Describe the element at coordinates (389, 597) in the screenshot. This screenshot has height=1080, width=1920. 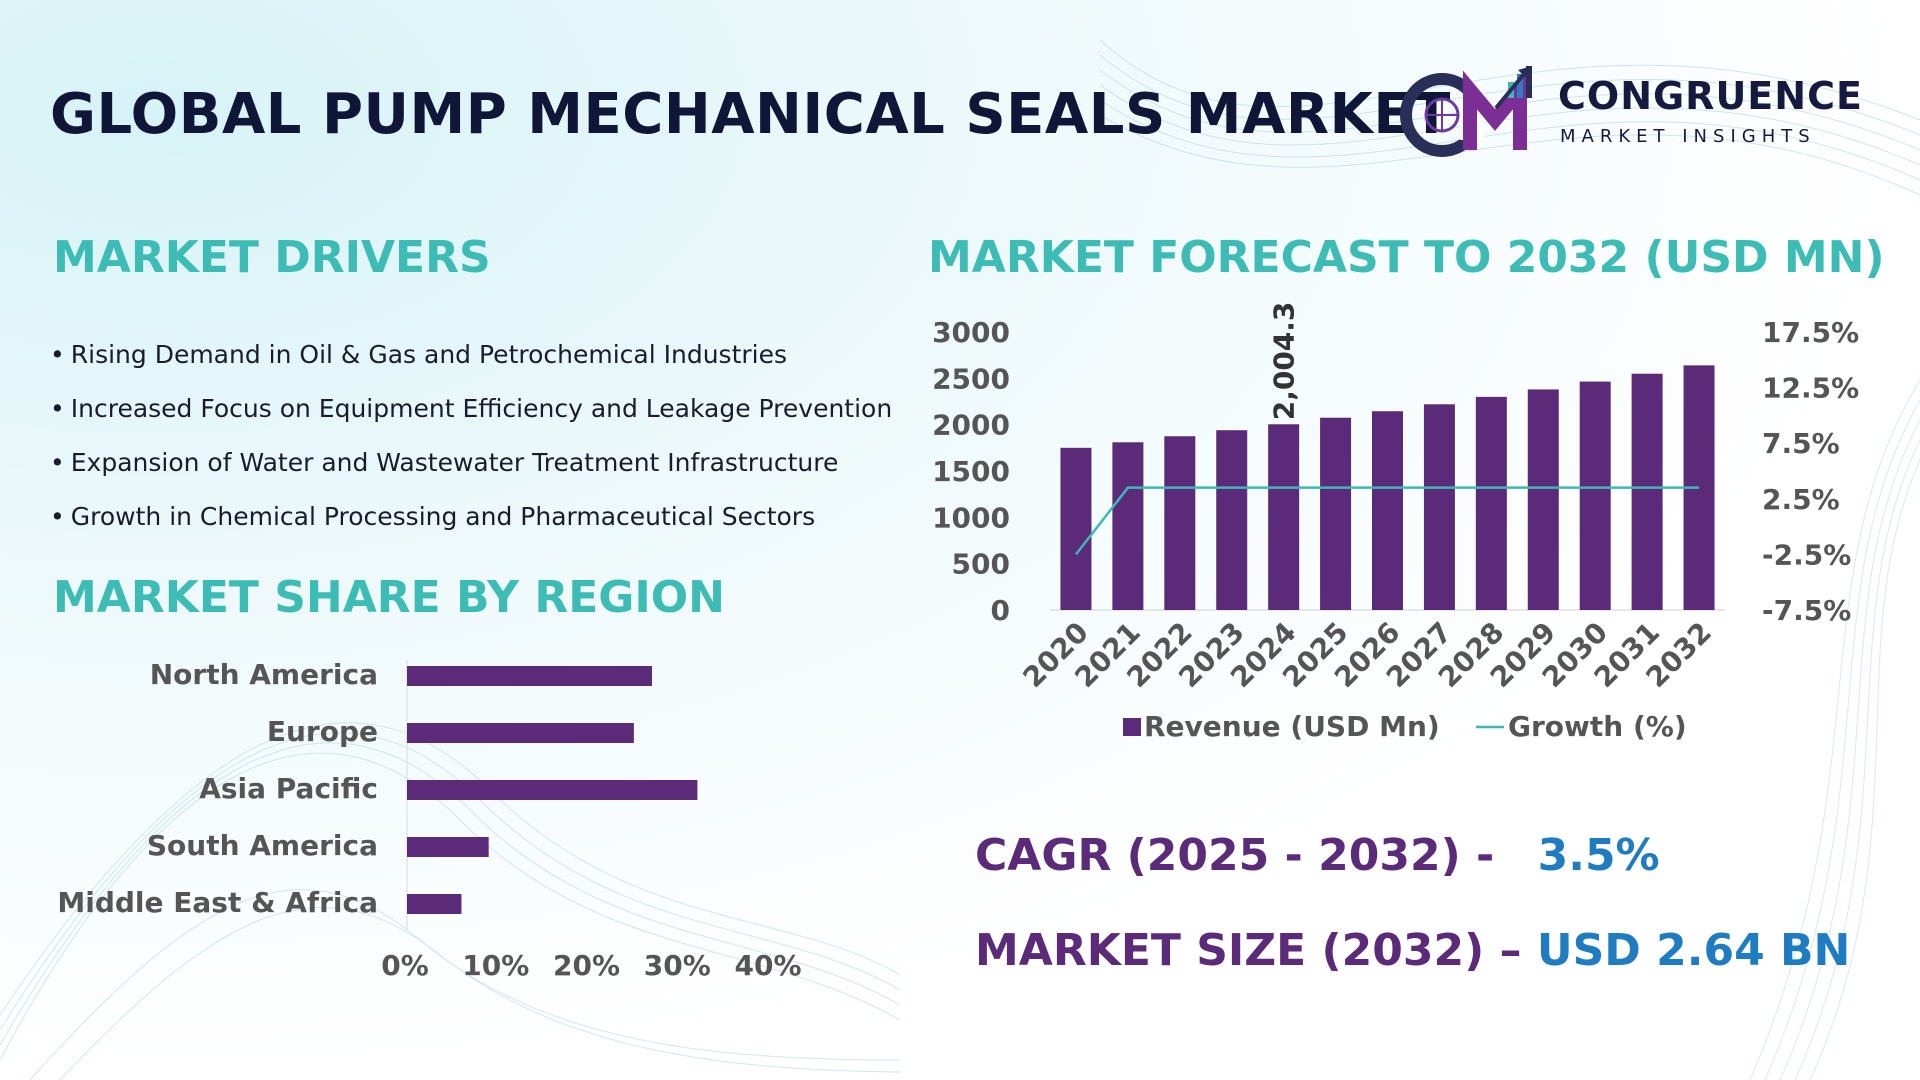
I see `region-share-title: MARKET SHARE BY REGION` at that location.